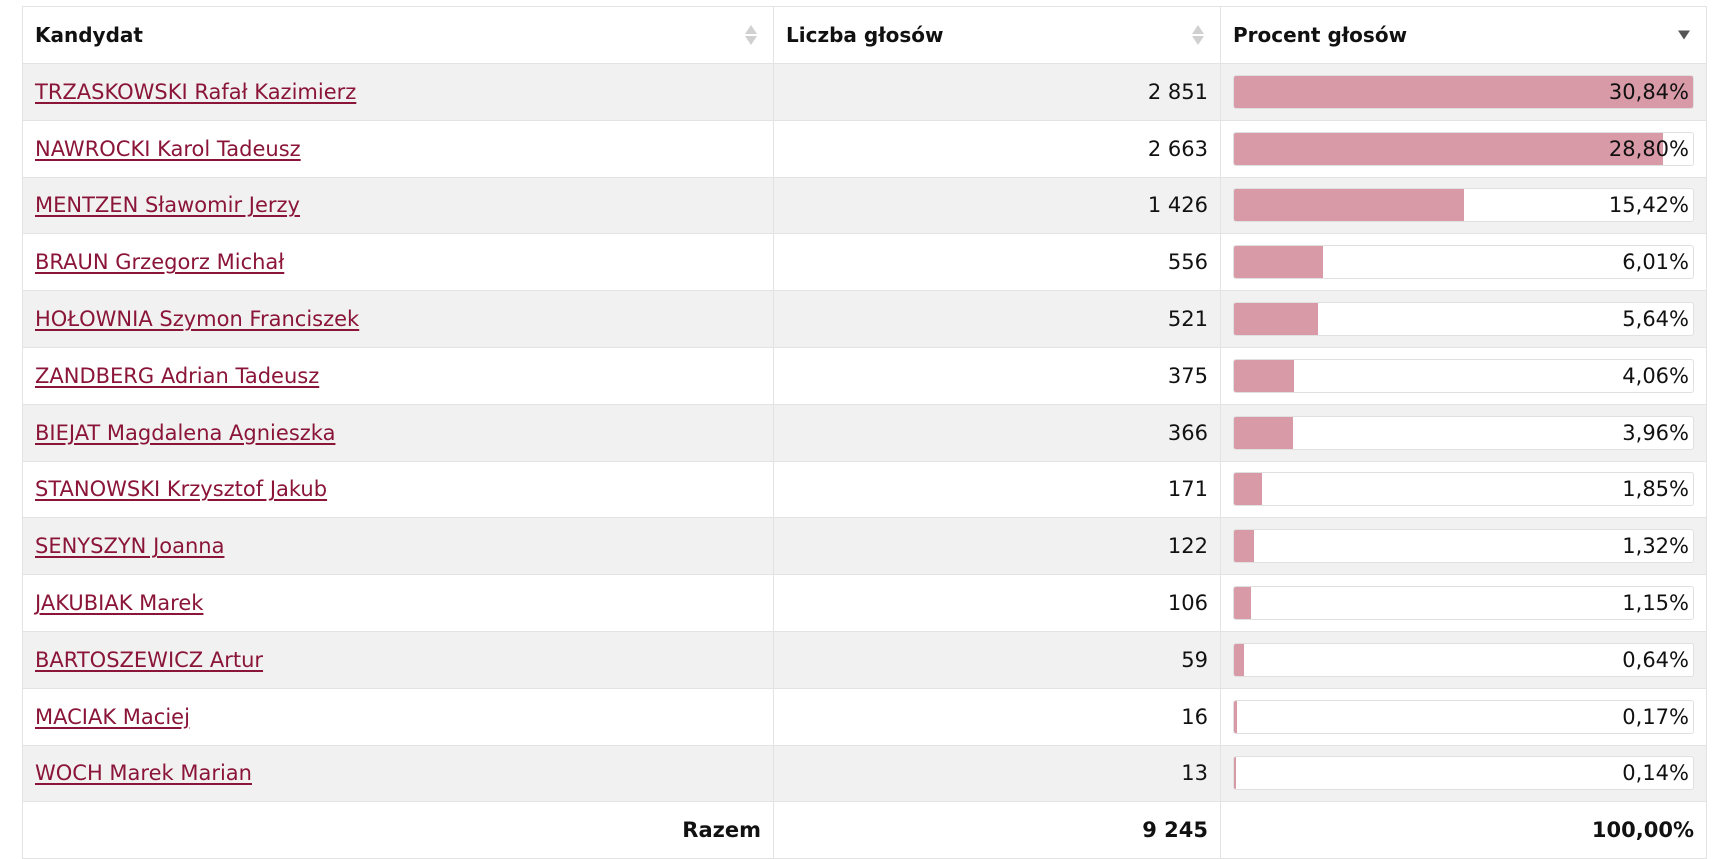  I want to click on candidate-cell: STANOWSKI Krzysztof Jakub, so click(398, 489).